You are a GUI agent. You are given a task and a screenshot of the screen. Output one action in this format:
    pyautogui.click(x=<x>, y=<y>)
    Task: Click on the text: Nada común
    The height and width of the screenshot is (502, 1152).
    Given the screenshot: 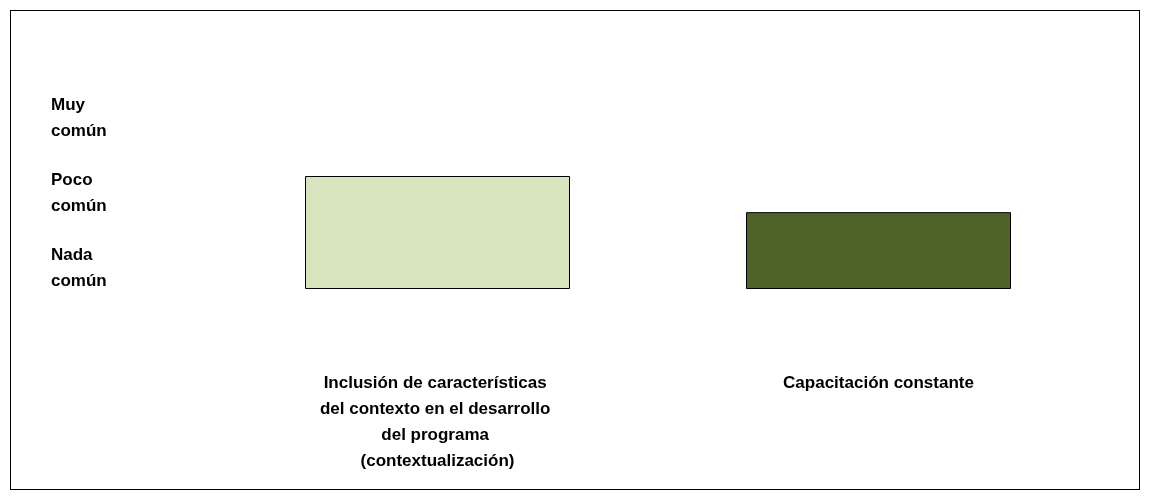 What is the action you would take?
    pyautogui.click(x=79, y=267)
    